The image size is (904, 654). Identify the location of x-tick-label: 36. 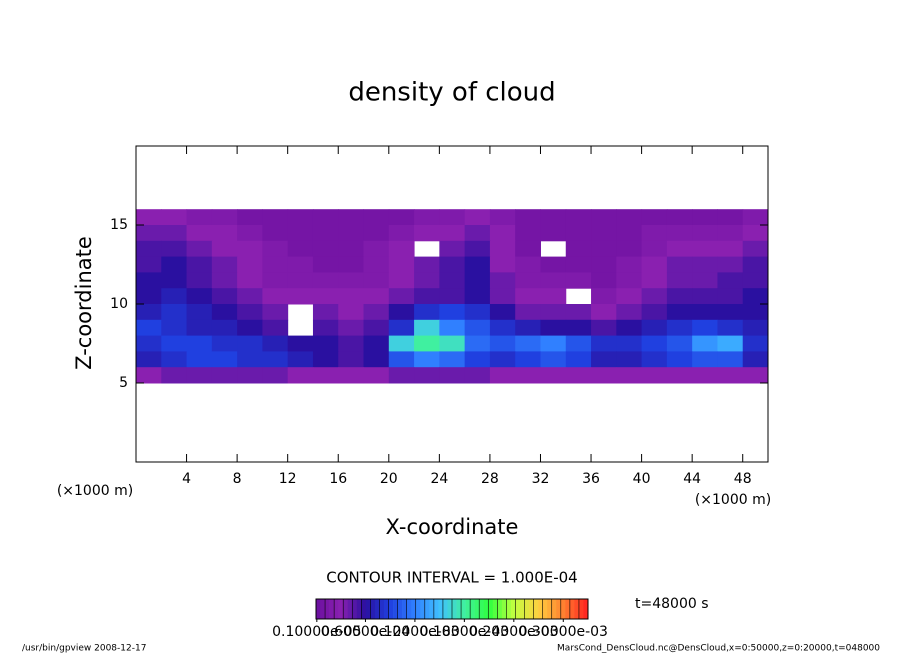
(591, 479).